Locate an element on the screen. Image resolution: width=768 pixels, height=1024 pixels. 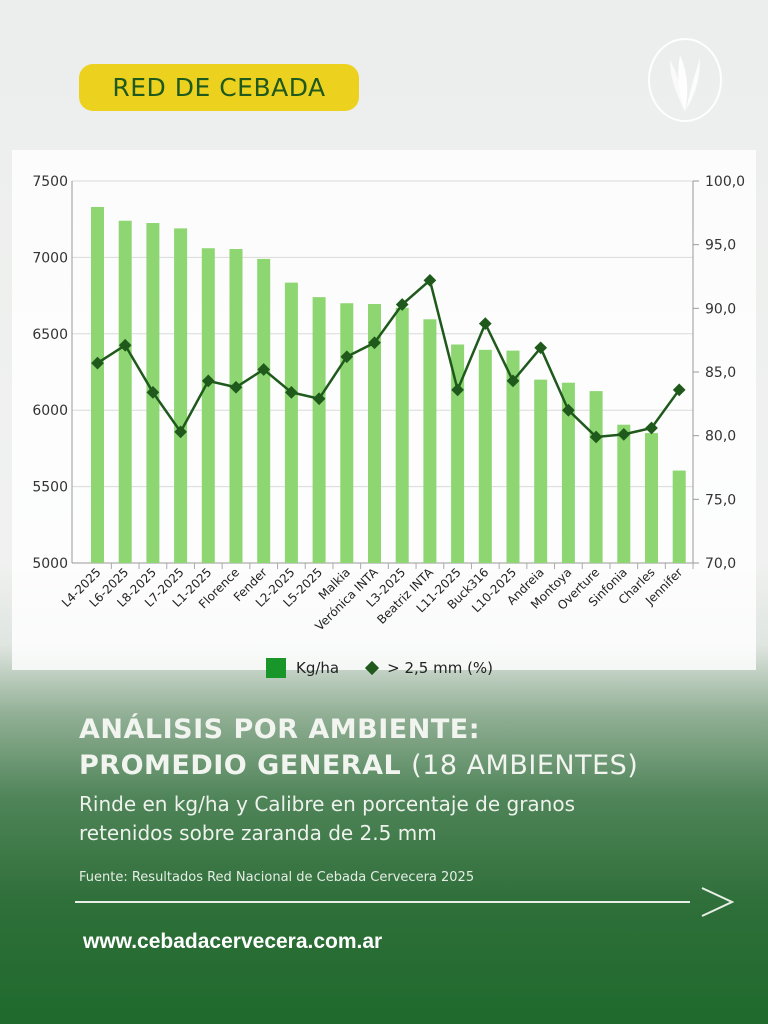
right-axis-tick-label: 70,0 is located at coordinates (720, 564).